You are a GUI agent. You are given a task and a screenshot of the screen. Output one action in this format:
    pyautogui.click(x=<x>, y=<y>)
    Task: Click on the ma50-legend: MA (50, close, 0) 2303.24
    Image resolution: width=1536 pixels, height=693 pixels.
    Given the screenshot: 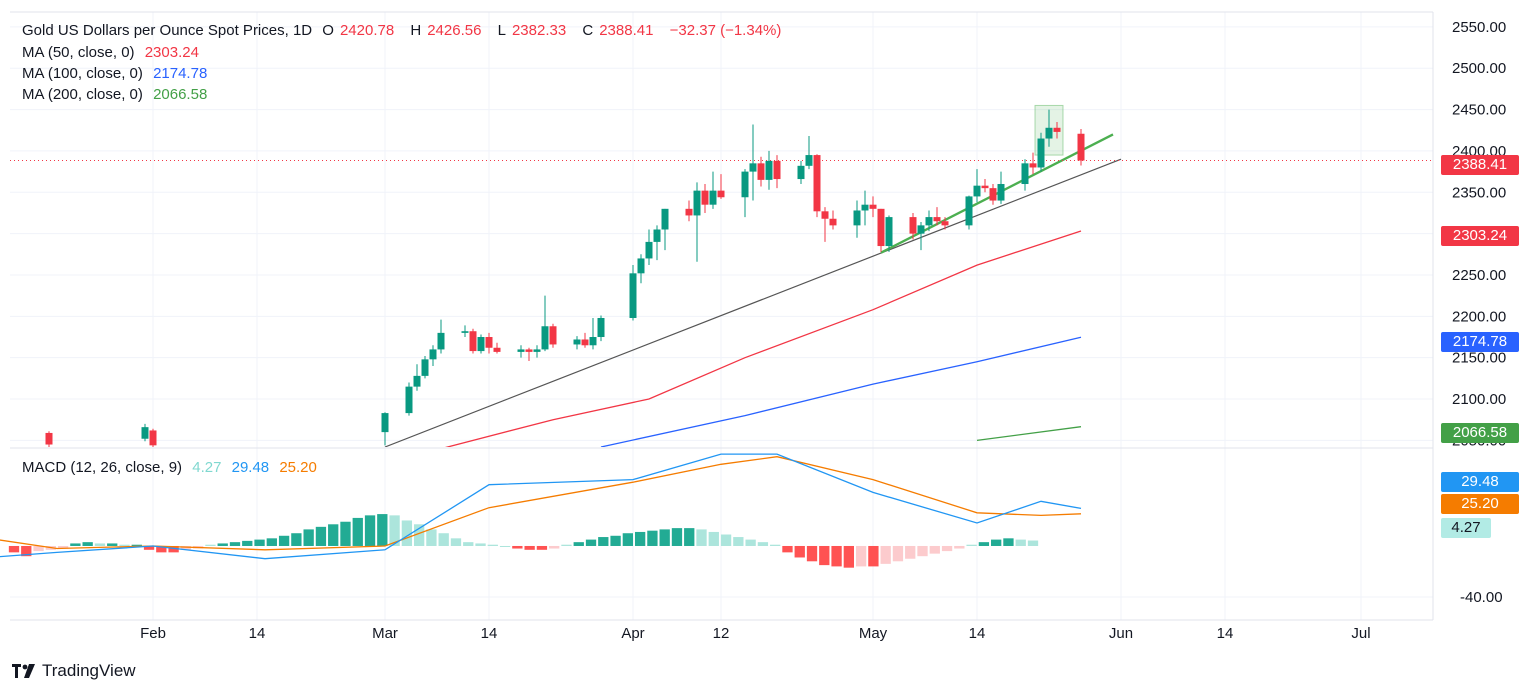 What is the action you would take?
    pyautogui.click(x=113, y=52)
    